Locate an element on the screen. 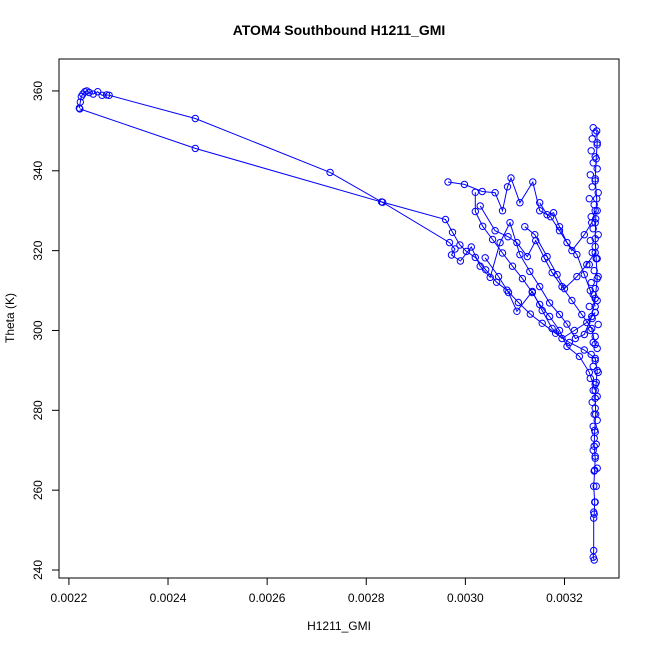  y-axis: 240 260 280 300 320 340 360 is located at coordinates (45, 330).